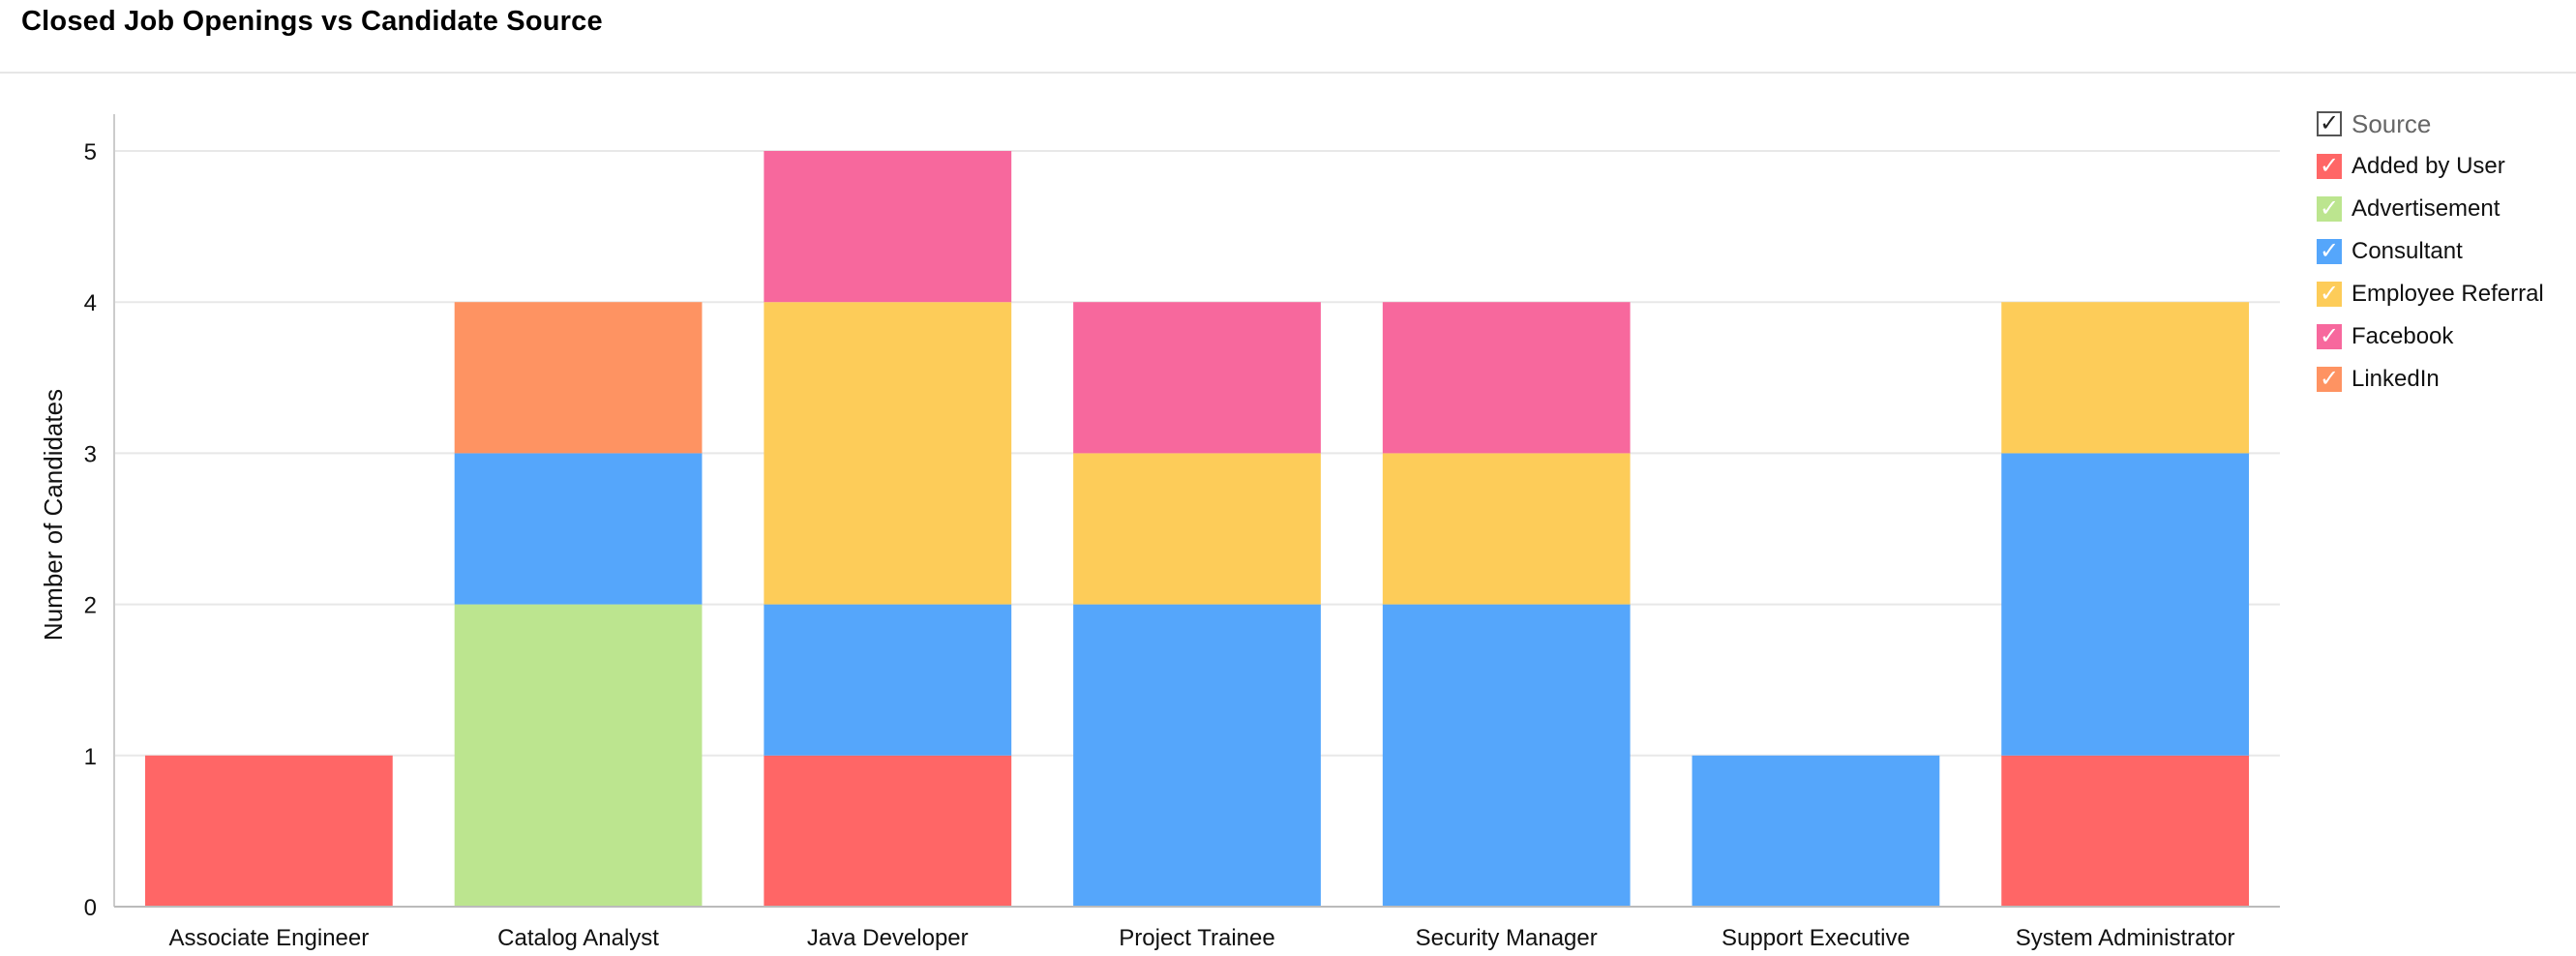 This screenshot has width=2576, height=956. I want to click on x-tick-label: Support Executive, so click(1816, 938).